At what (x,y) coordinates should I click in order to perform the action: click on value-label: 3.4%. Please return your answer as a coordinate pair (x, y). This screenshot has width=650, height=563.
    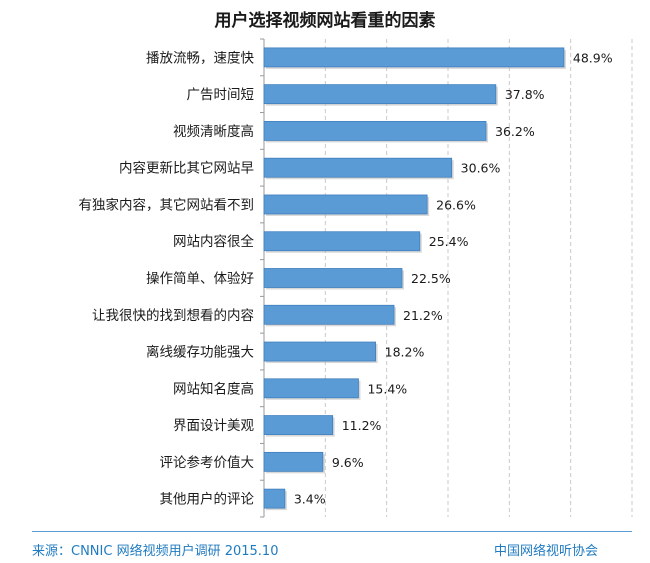
    Looking at the image, I should click on (310, 499).